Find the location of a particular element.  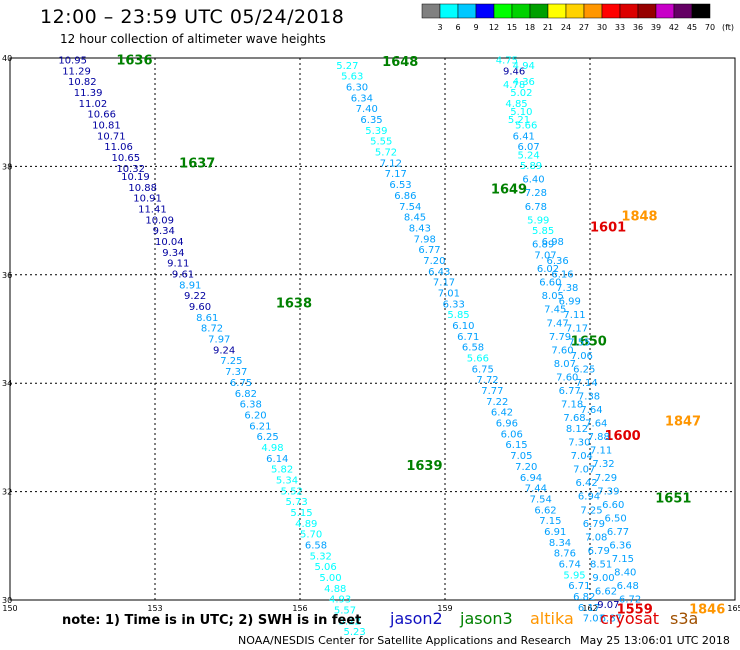

wave-height-value: 10.71 is located at coordinates (111, 136).